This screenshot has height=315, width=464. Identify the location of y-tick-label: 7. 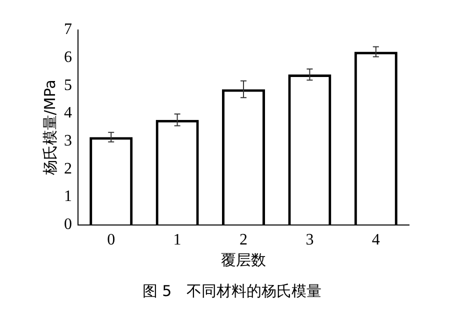
(68, 29).